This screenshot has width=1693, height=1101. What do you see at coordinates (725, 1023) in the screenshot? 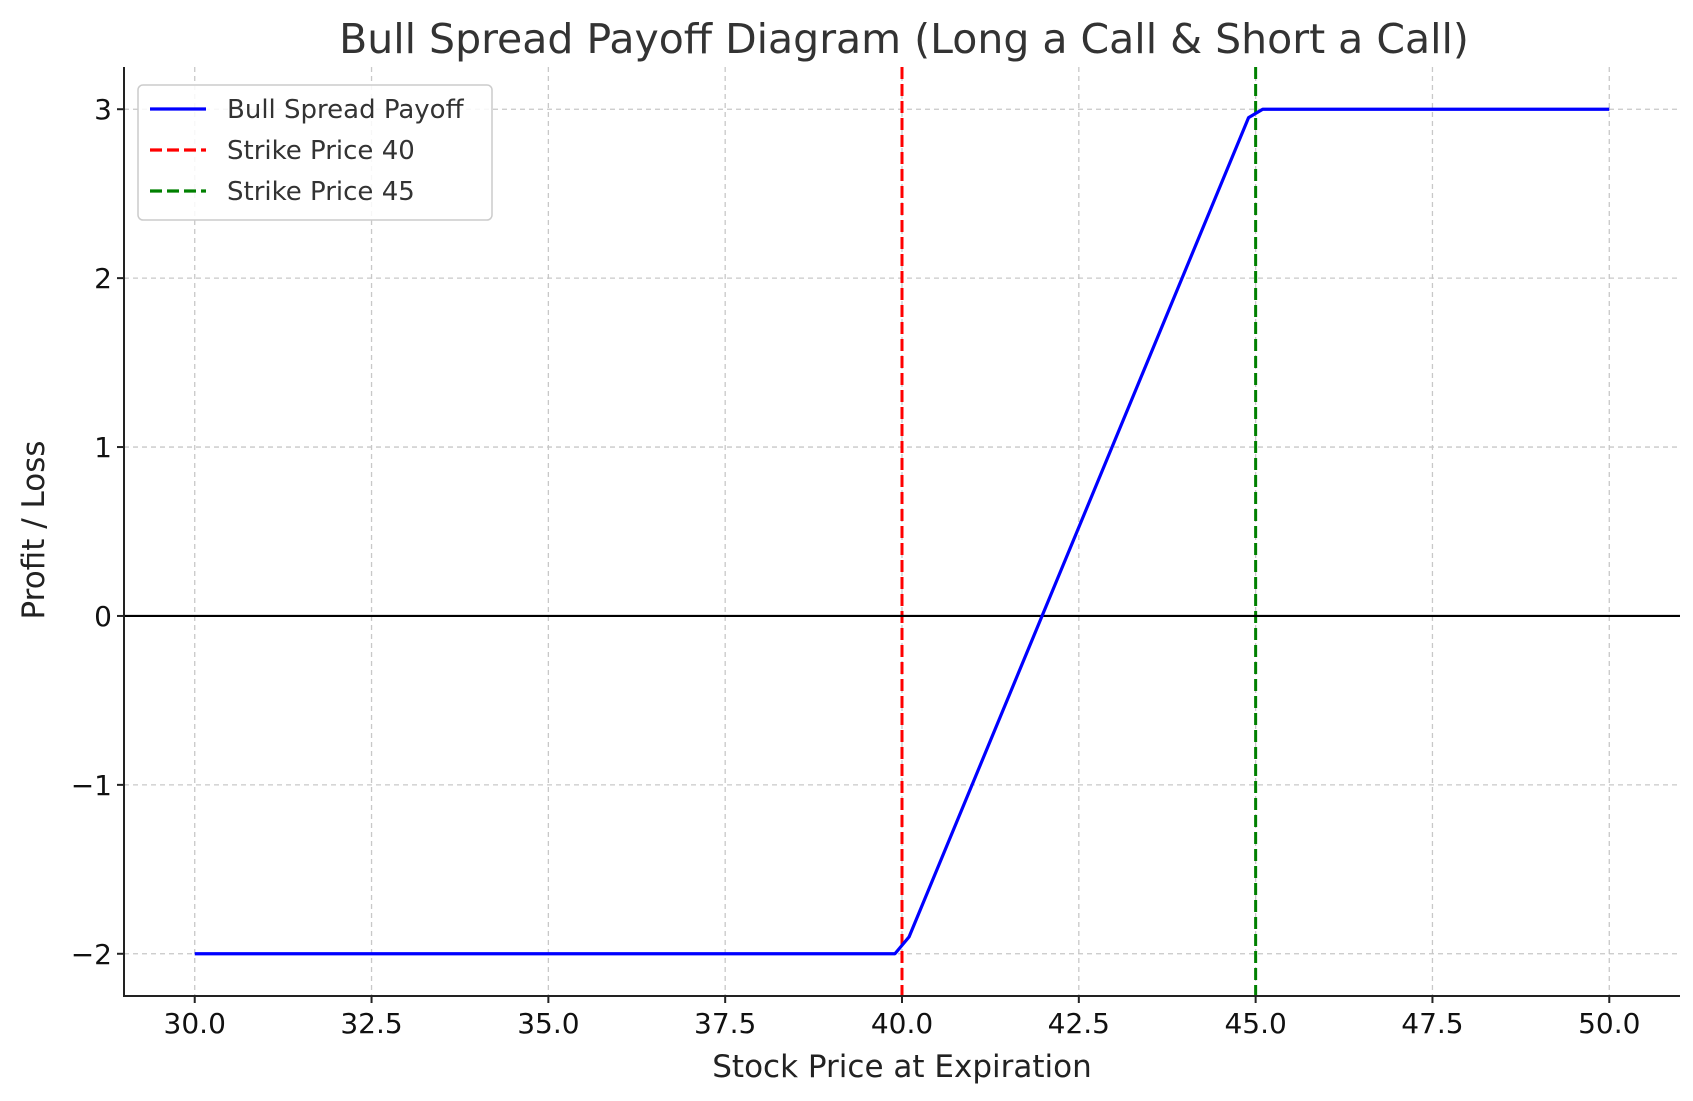
I see `x-tick-label: 37.5` at bounding box center [725, 1023].